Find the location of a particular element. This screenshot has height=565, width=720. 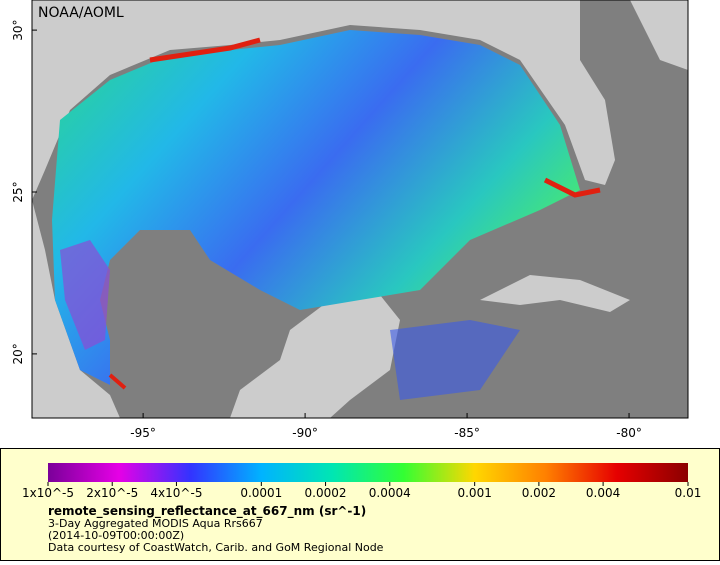

colorbar-tick-label: 1x10^-5 is located at coordinates (48, 493).